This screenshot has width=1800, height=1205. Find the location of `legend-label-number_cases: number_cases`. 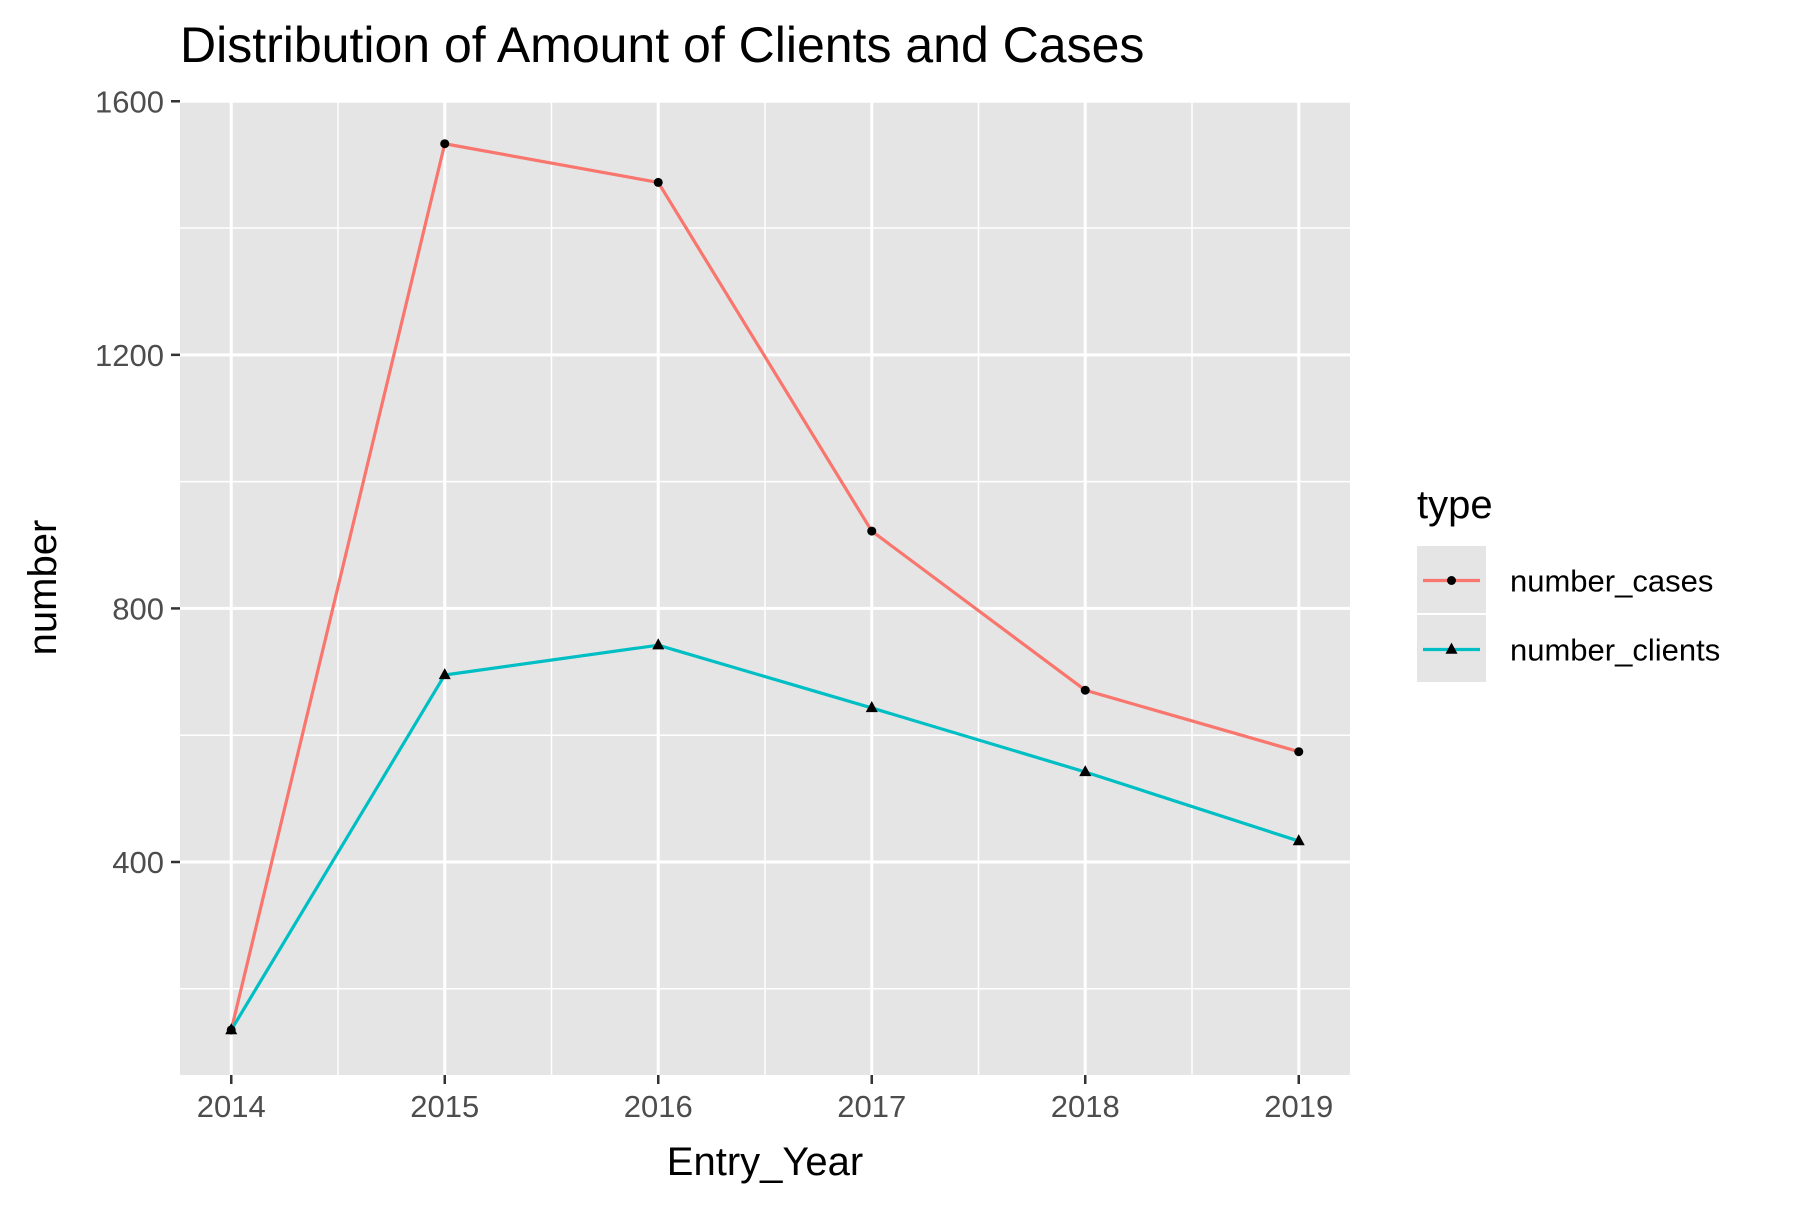

legend-label-number_cases: number_cases is located at coordinates (1611, 581).